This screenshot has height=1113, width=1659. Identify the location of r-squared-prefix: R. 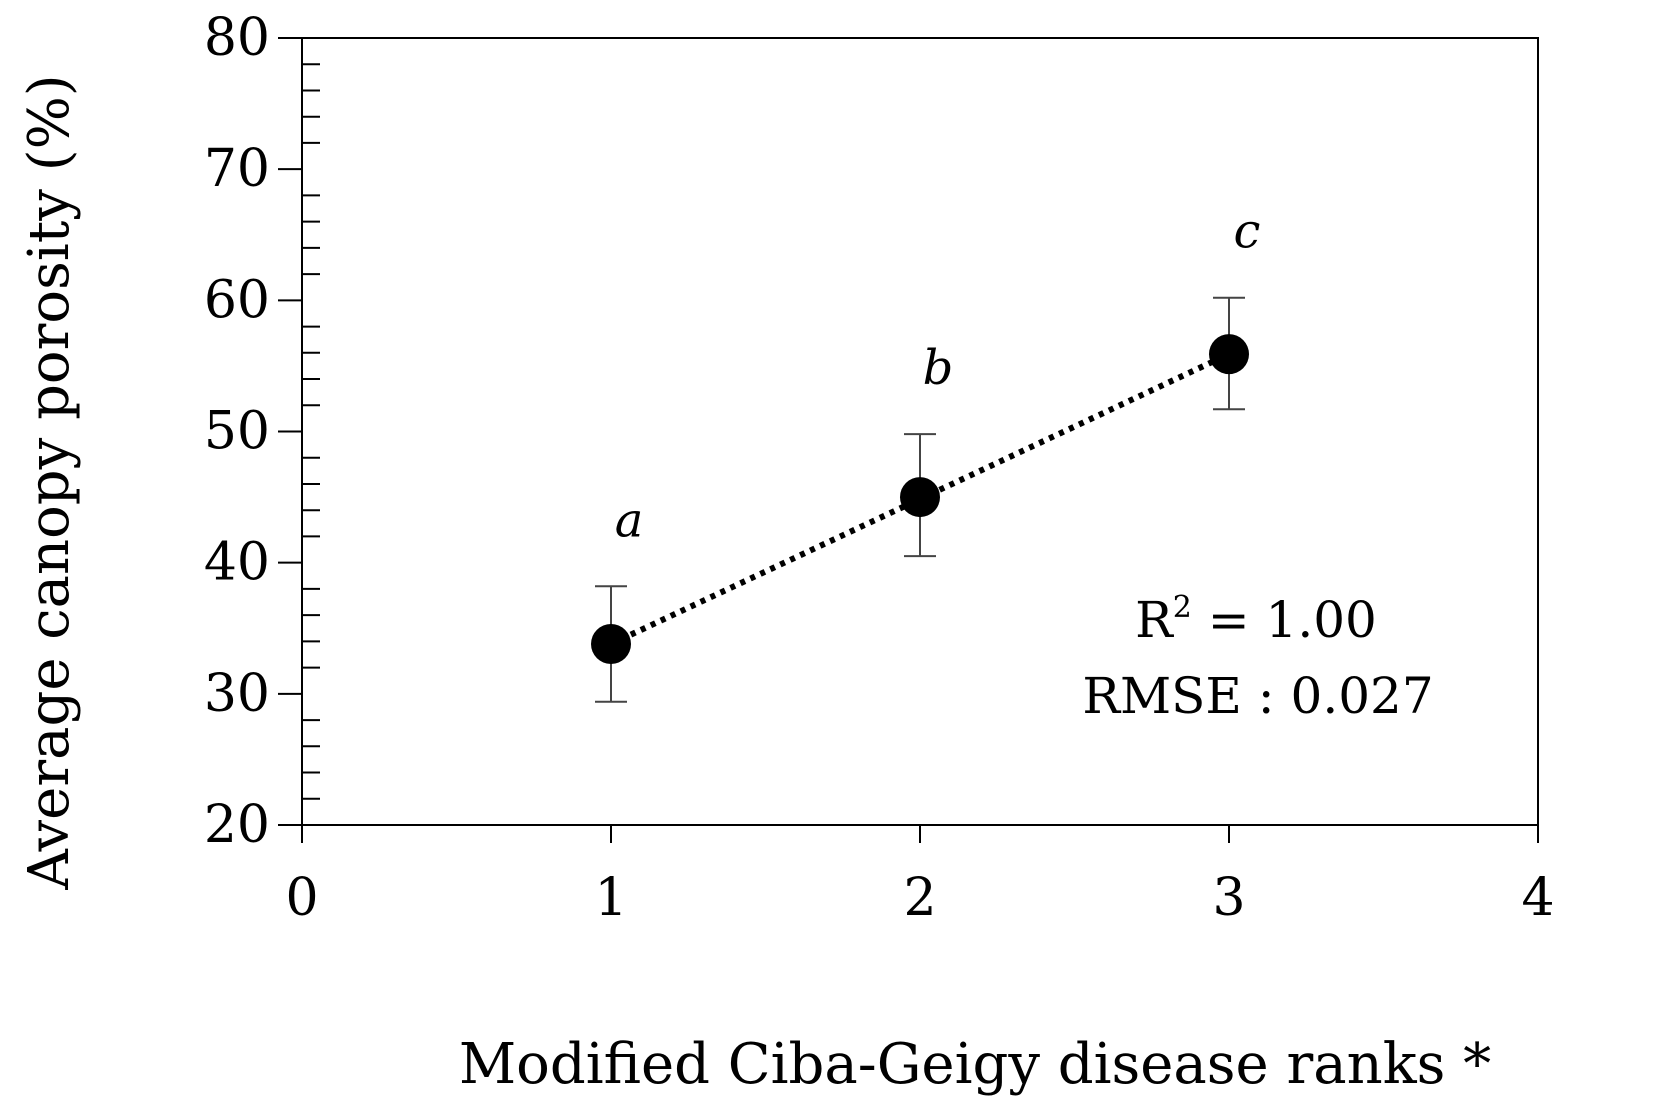
(1154, 620).